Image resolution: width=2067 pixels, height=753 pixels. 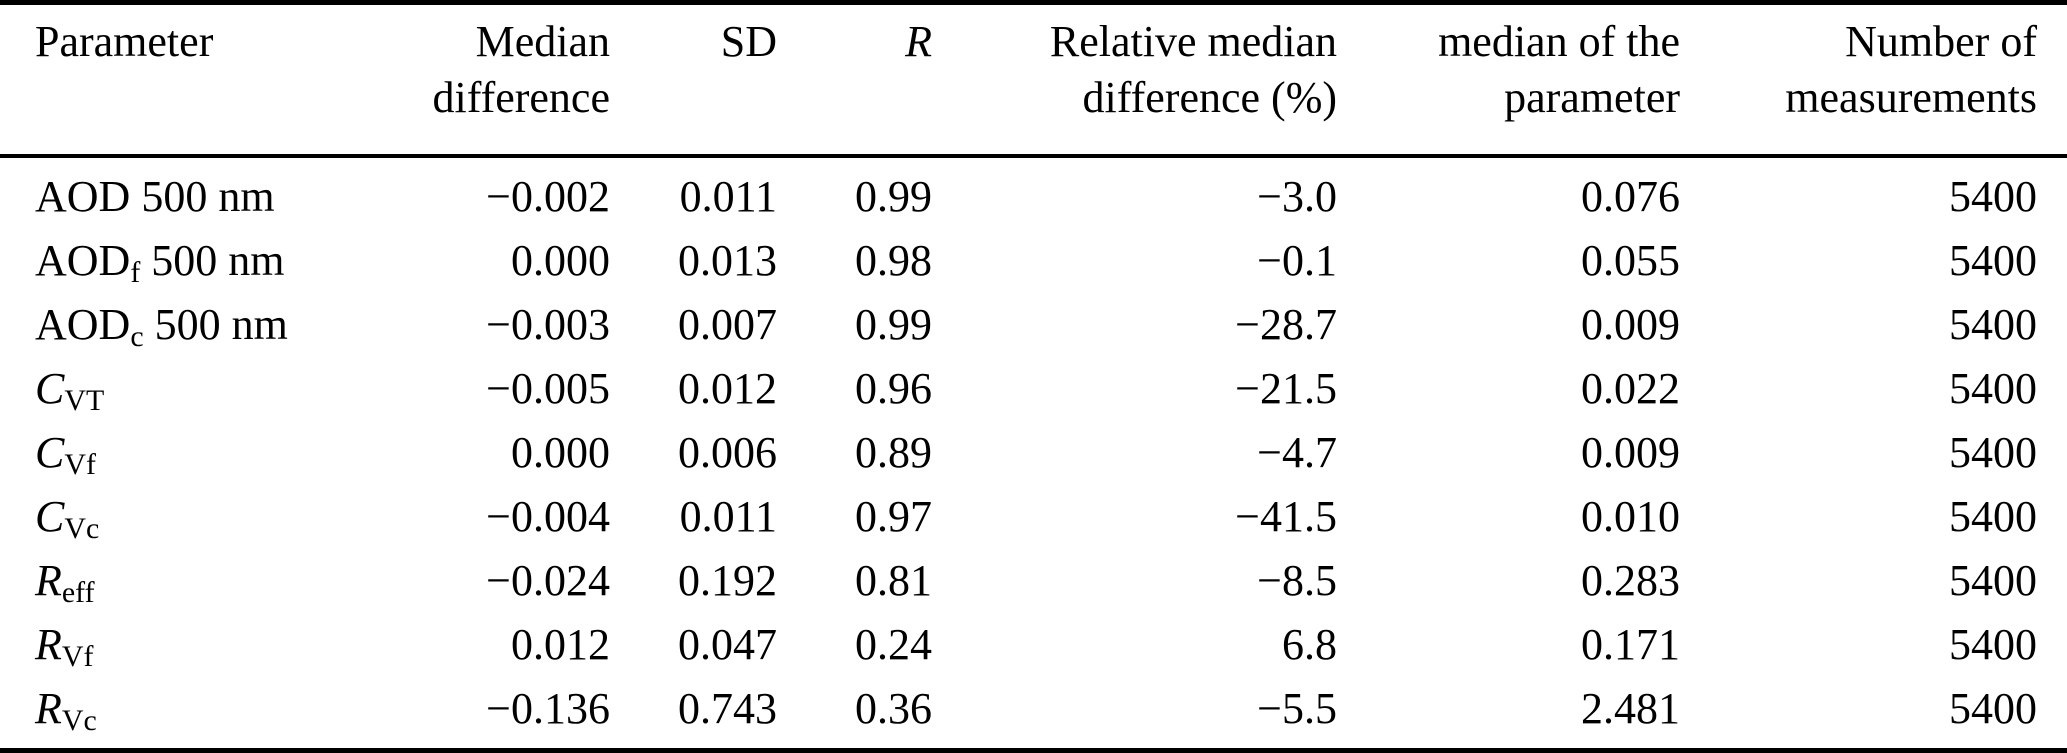 I want to click on parameter-cell: CVc, so click(x=170, y=517).